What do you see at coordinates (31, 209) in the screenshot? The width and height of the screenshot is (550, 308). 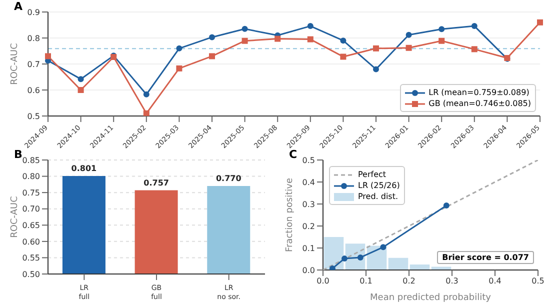 I see `y-tick-label: 0.70` at bounding box center [31, 209].